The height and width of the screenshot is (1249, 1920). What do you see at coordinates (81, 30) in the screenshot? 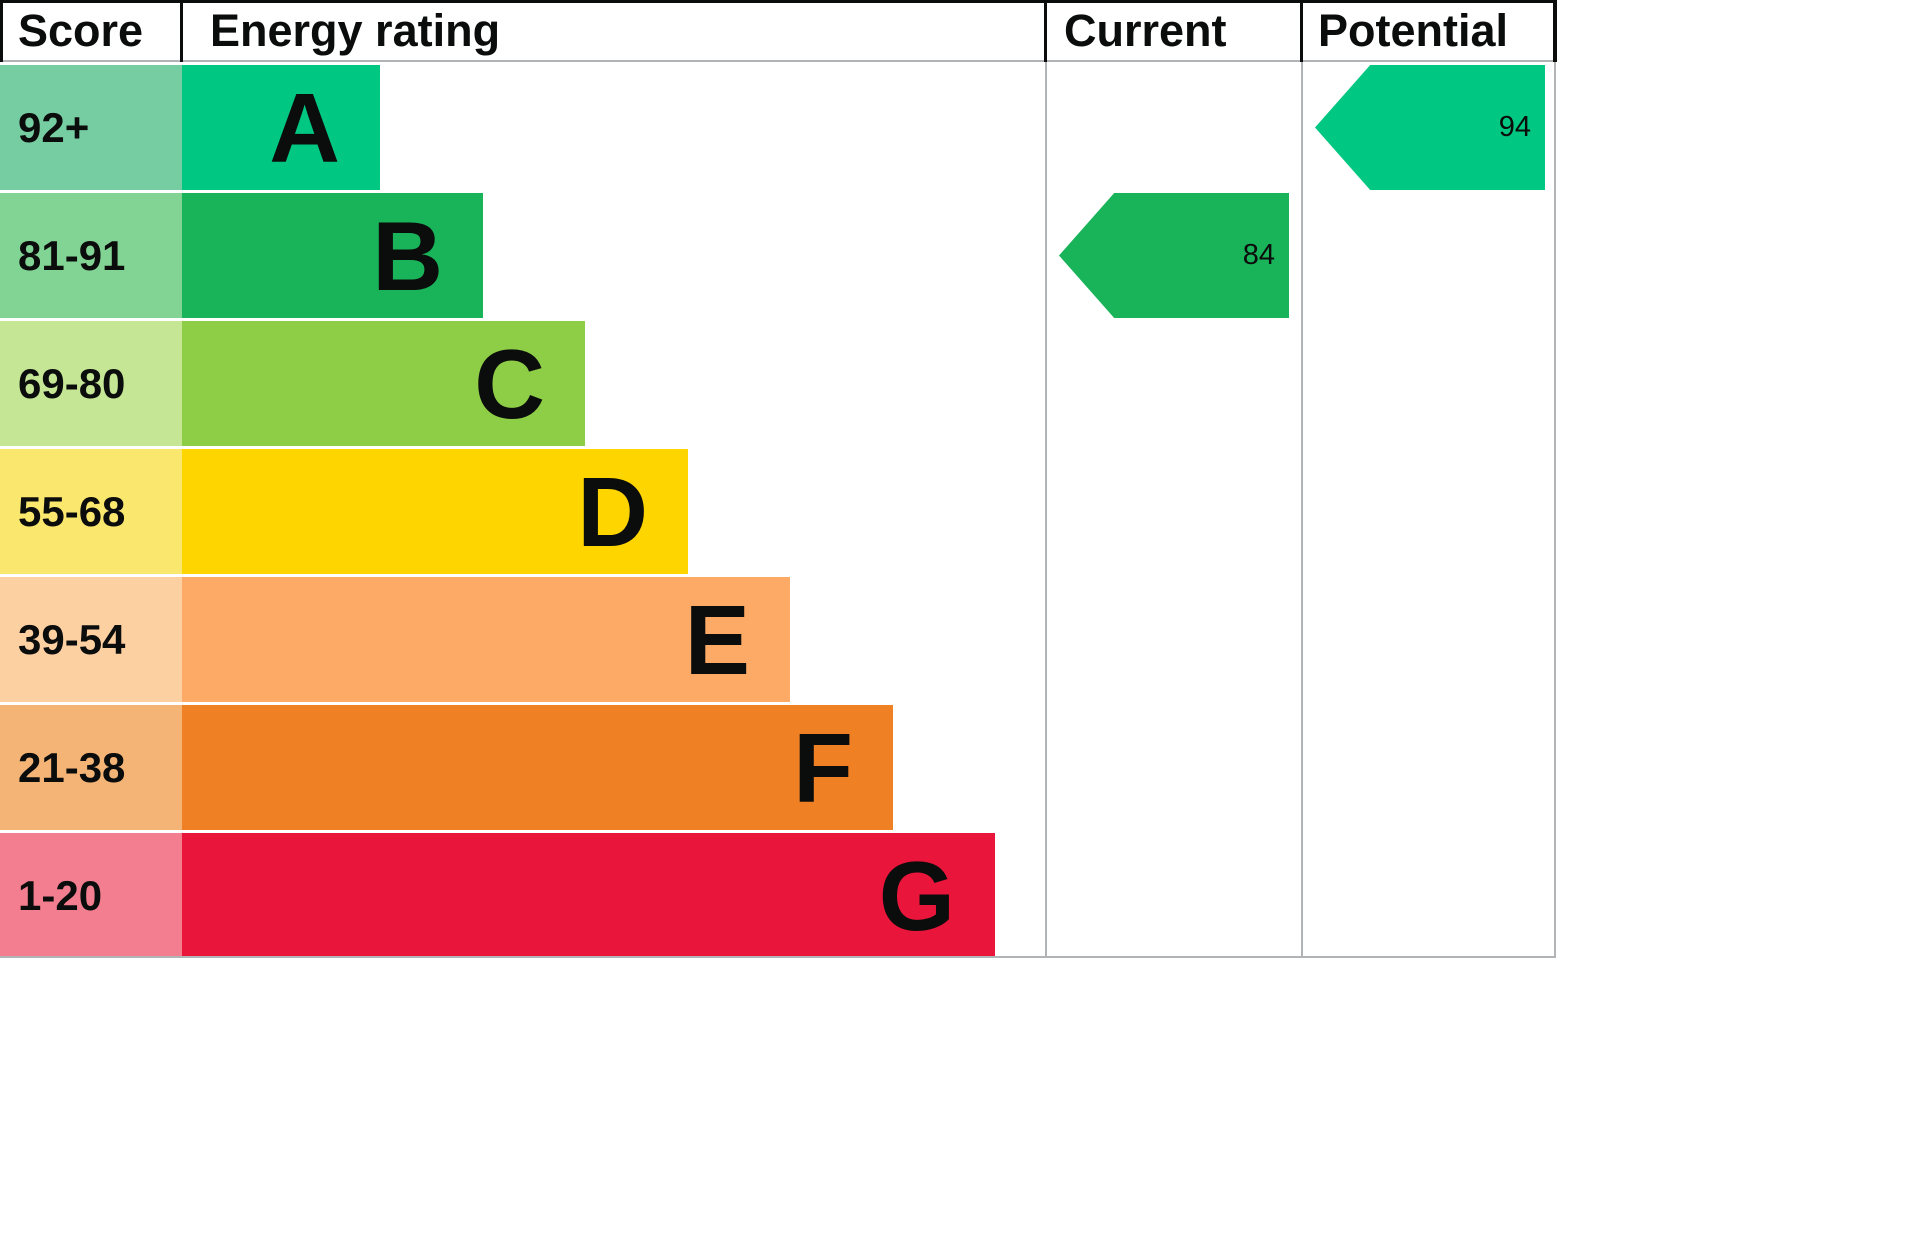
I see `score-header: Score` at bounding box center [81, 30].